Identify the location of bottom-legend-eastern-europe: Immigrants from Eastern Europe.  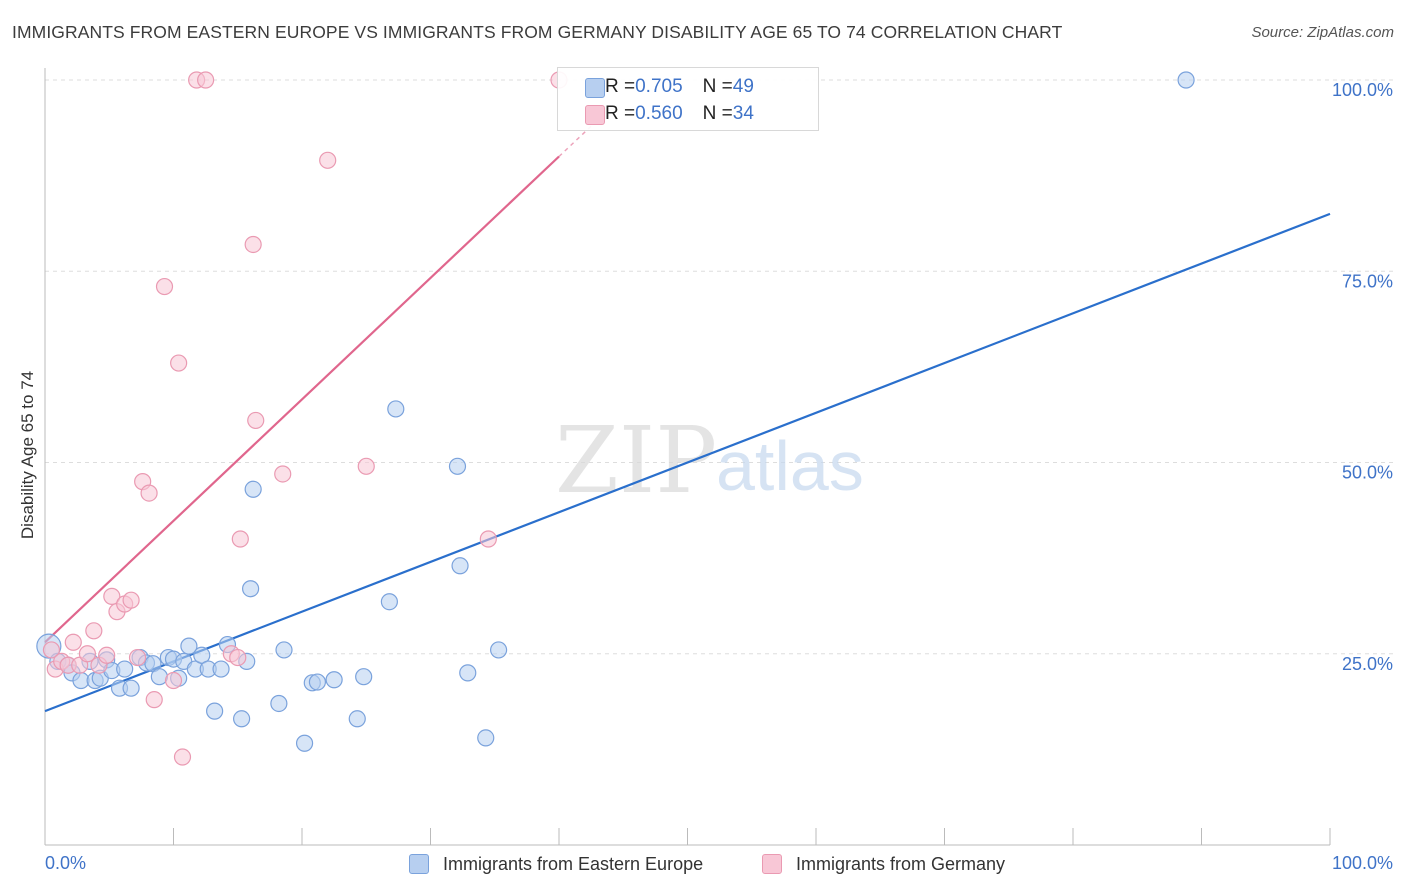
(556, 864).